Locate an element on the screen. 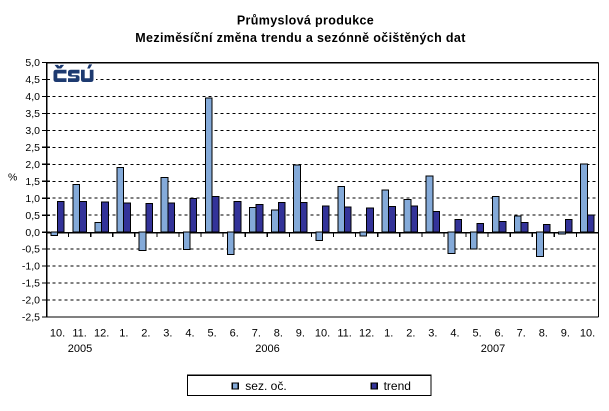 This screenshot has height=411, width=609. svg-text: -0,5 is located at coordinates (31, 250).